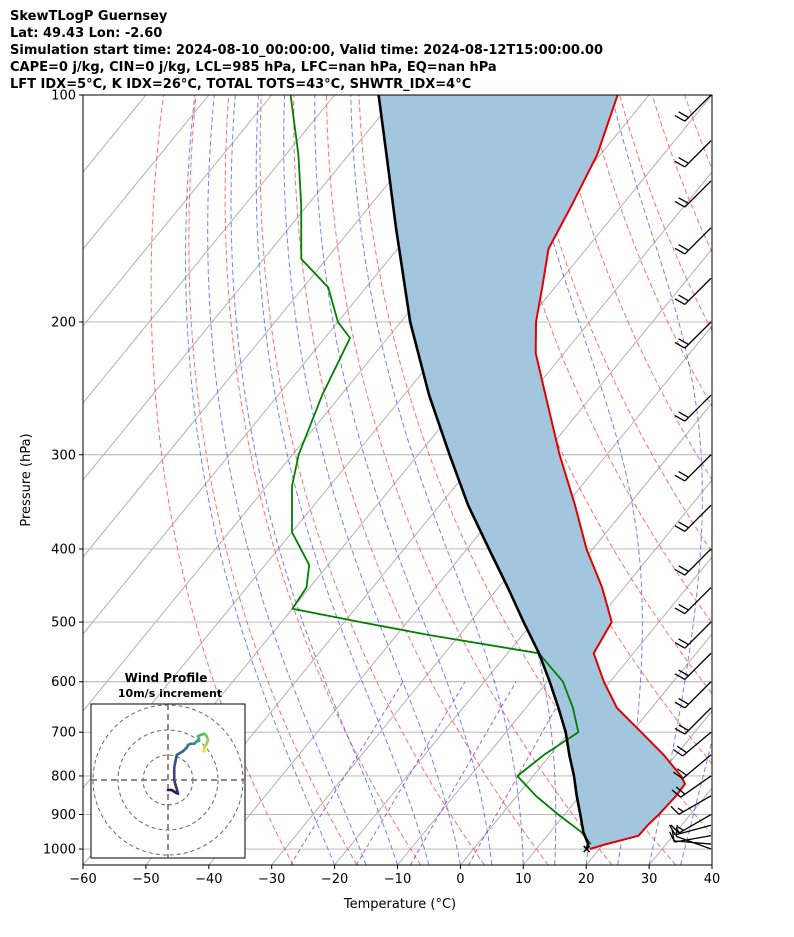 This screenshot has width=794, height=937. I want to click on inset-subtitle: 10m/s increment, so click(170, 693).